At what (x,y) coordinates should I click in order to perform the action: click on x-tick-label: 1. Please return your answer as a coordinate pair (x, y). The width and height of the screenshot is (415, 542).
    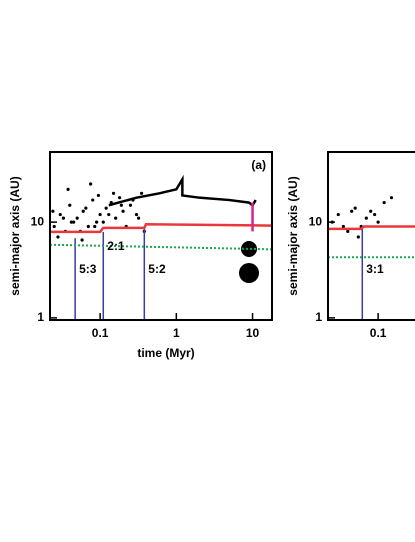
    Looking at the image, I should click on (176, 333).